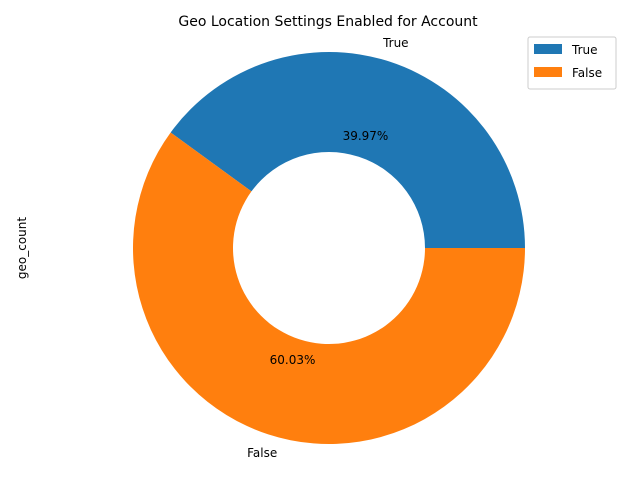 The height and width of the screenshot is (480, 640). Describe the element at coordinates (587, 73) in the screenshot. I see `legend-label-false: False` at that location.